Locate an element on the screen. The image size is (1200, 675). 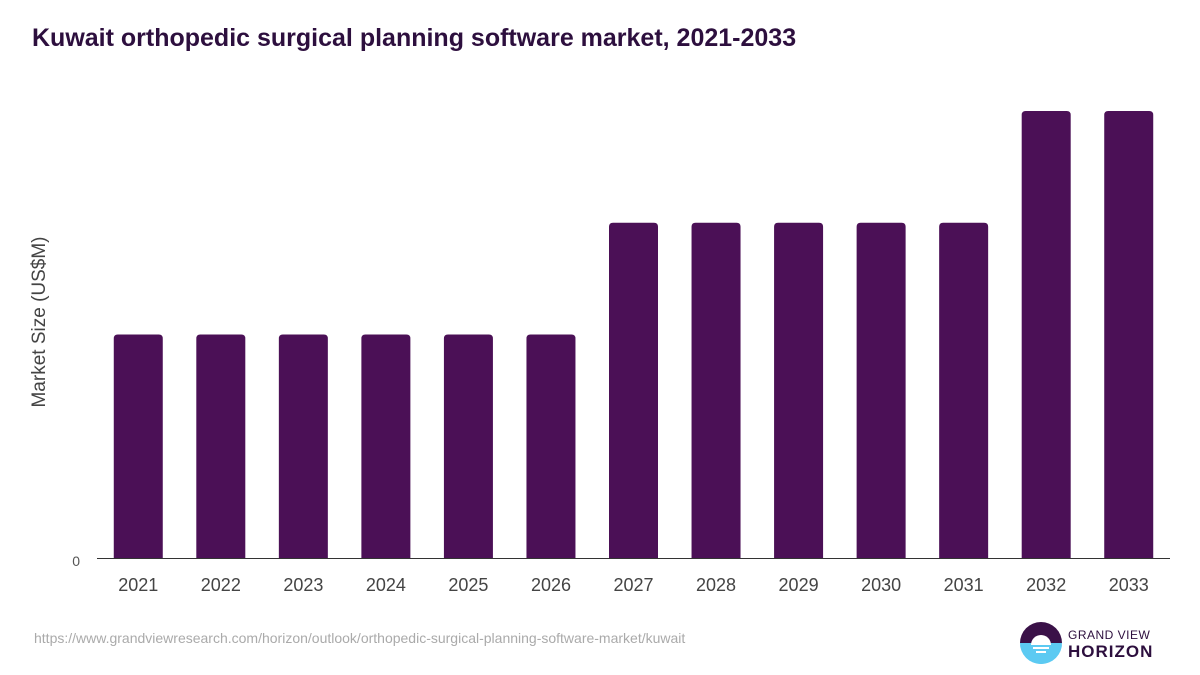
bar-2021 is located at coordinates (138, 446).